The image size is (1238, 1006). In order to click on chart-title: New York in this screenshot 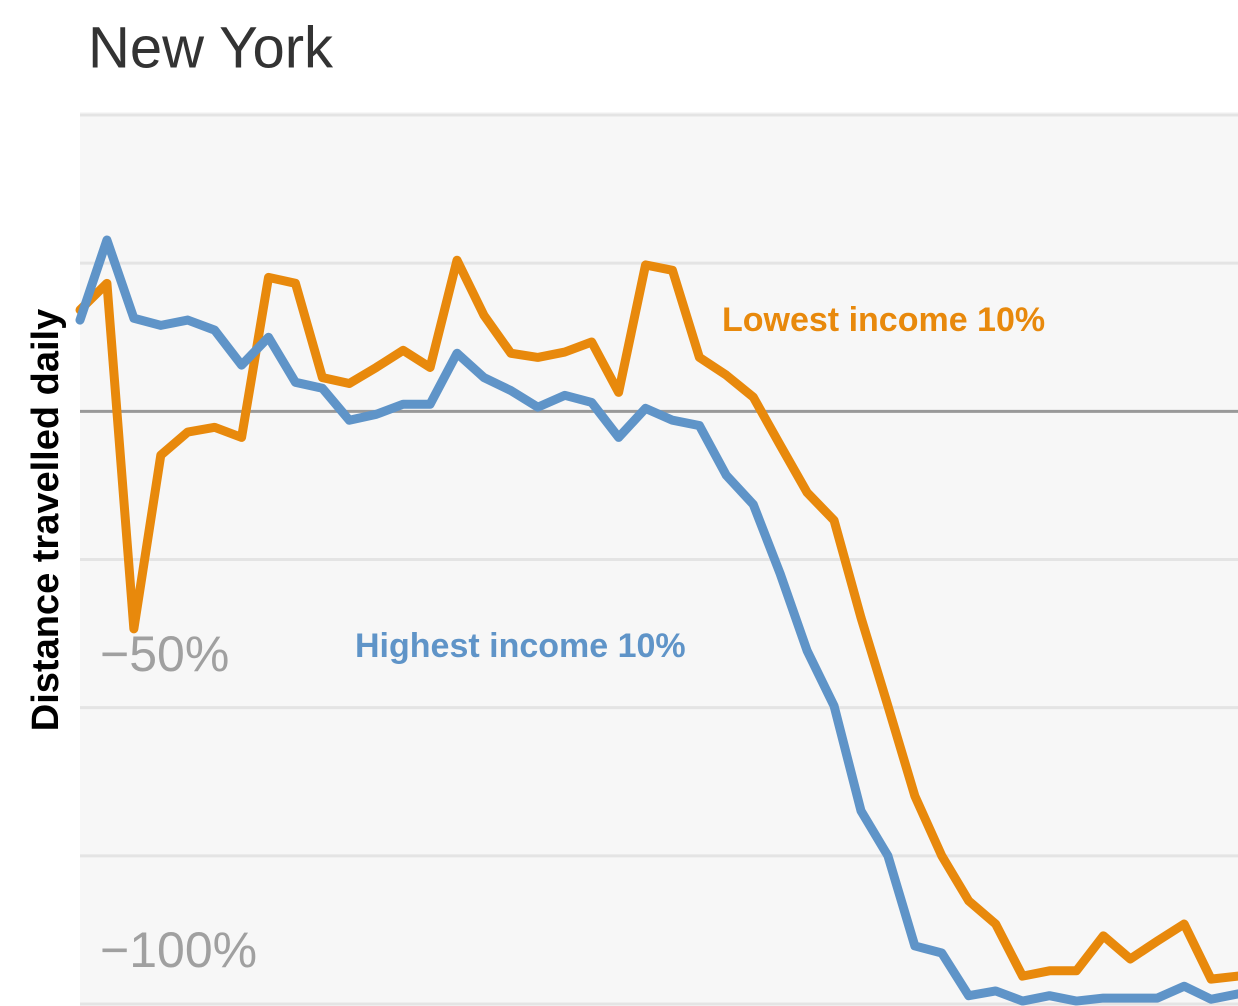, I will do `click(211, 47)`.